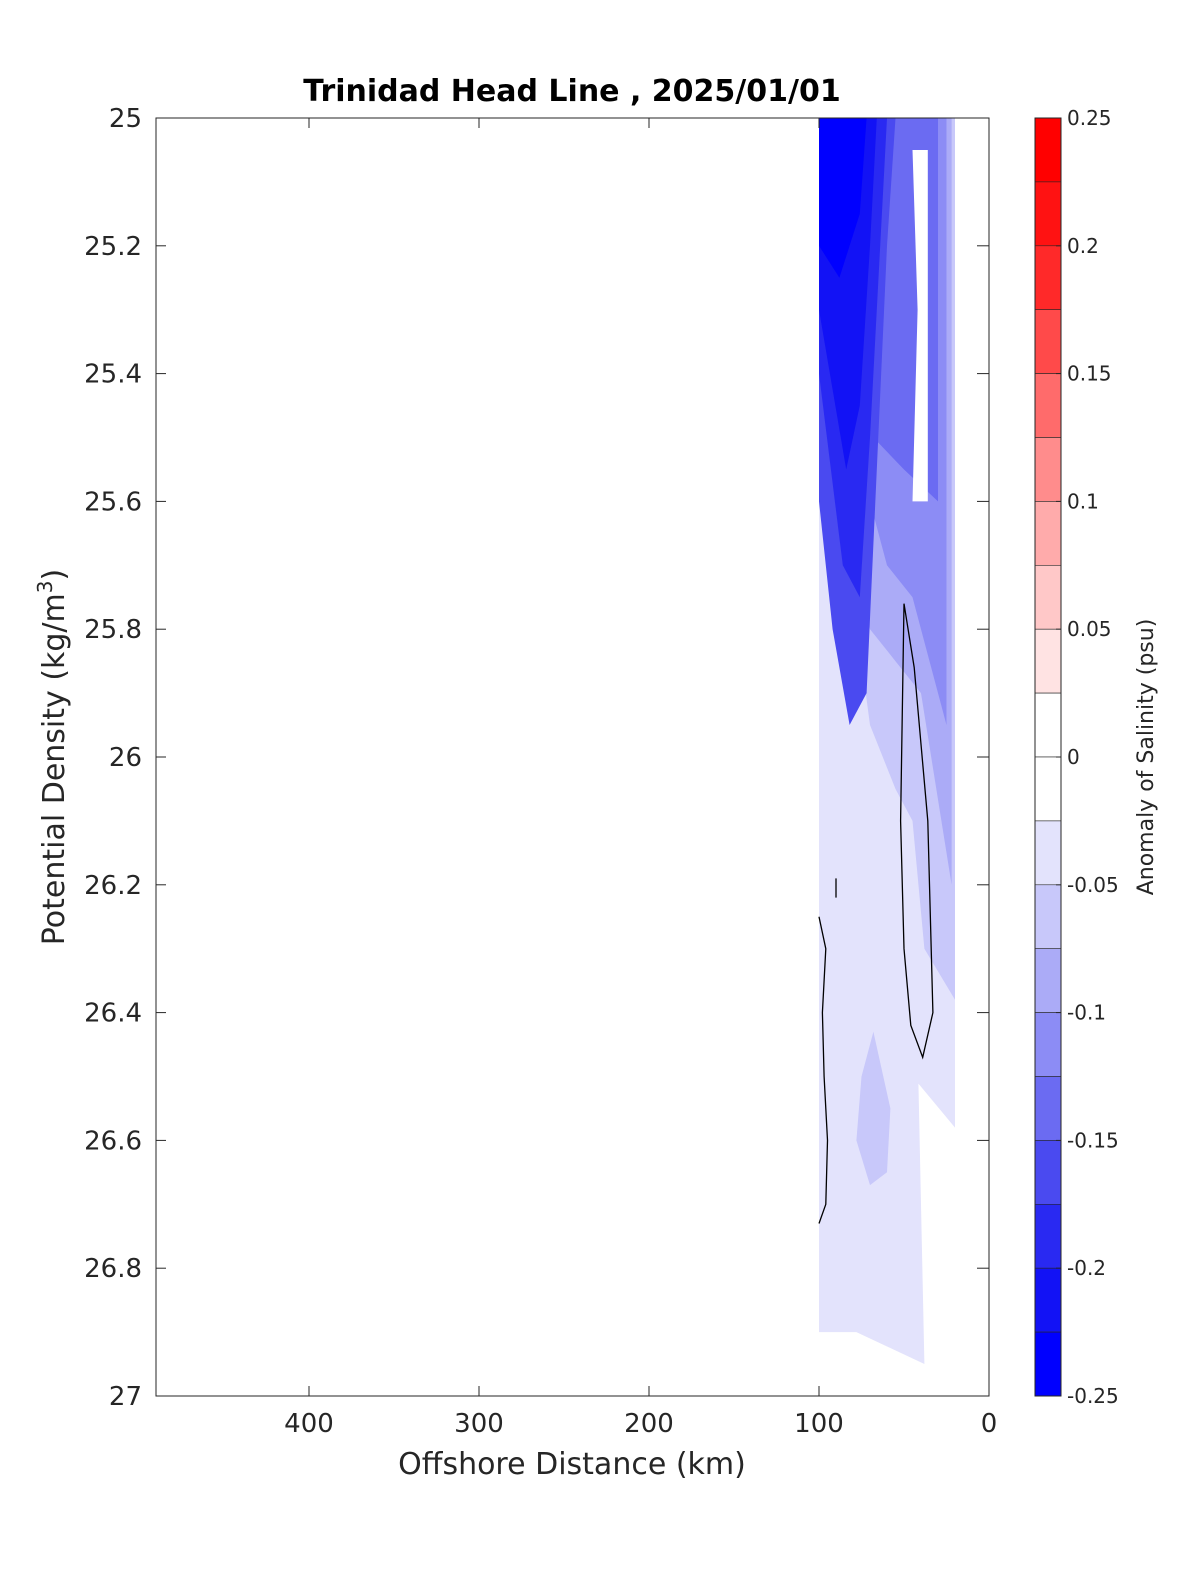  I want to click on plot-fills, so click(887, 741).